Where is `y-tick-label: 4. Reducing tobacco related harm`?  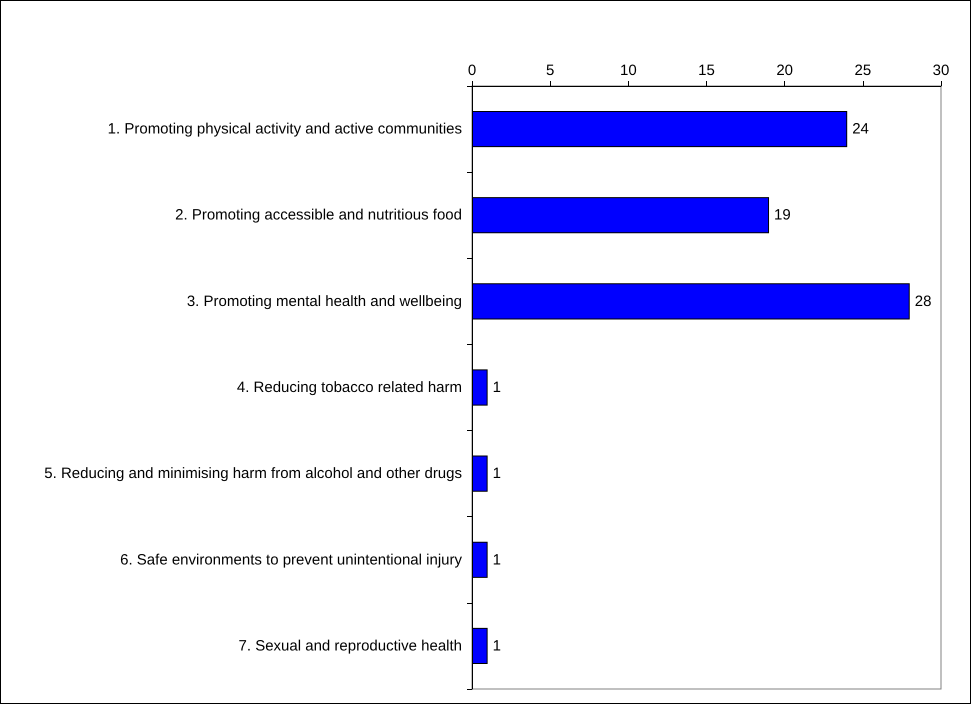
y-tick-label: 4. Reducing tobacco related harm is located at coordinates (349, 387).